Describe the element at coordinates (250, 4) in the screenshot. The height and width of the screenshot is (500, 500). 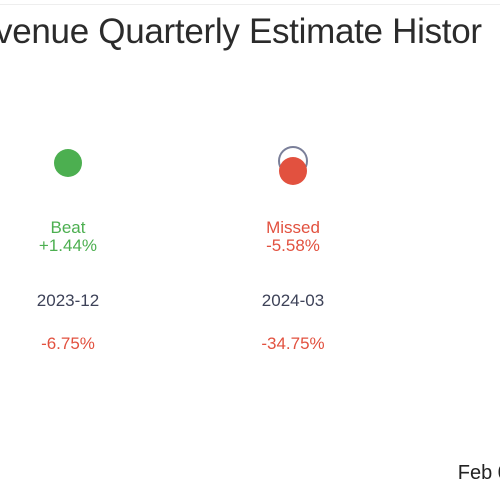
I see `top-divider` at that location.